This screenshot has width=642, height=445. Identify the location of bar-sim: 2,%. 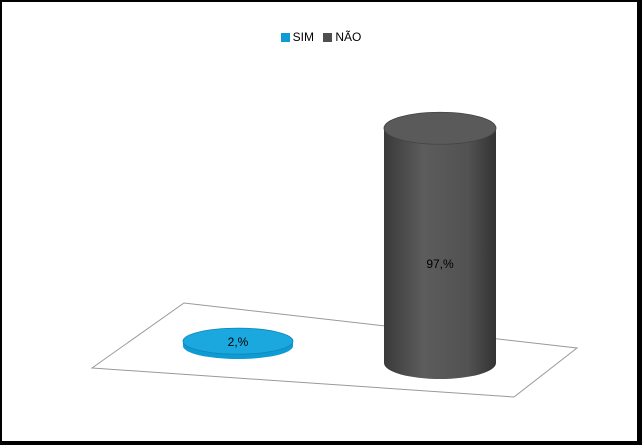
(238, 343).